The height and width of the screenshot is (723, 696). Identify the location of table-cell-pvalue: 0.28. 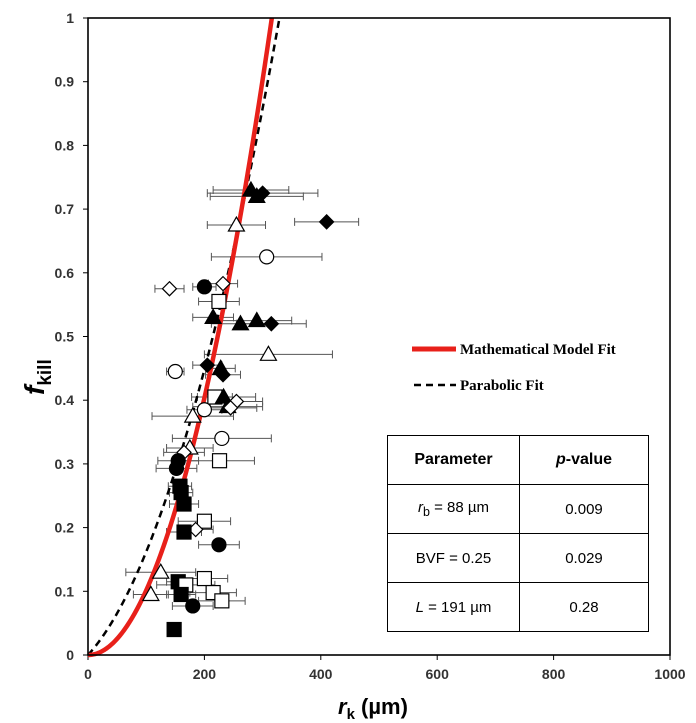
(584, 607).